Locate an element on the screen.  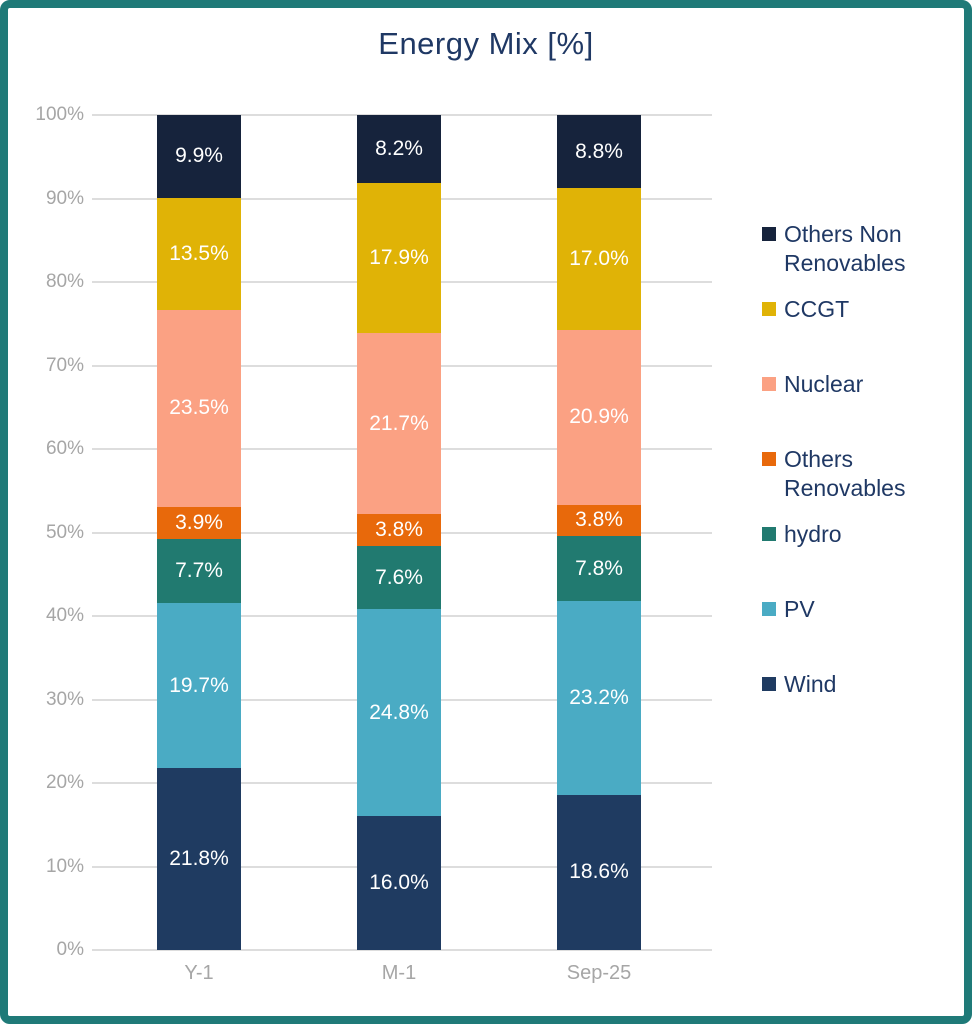
bar-segment: 16.0% is located at coordinates (399, 883).